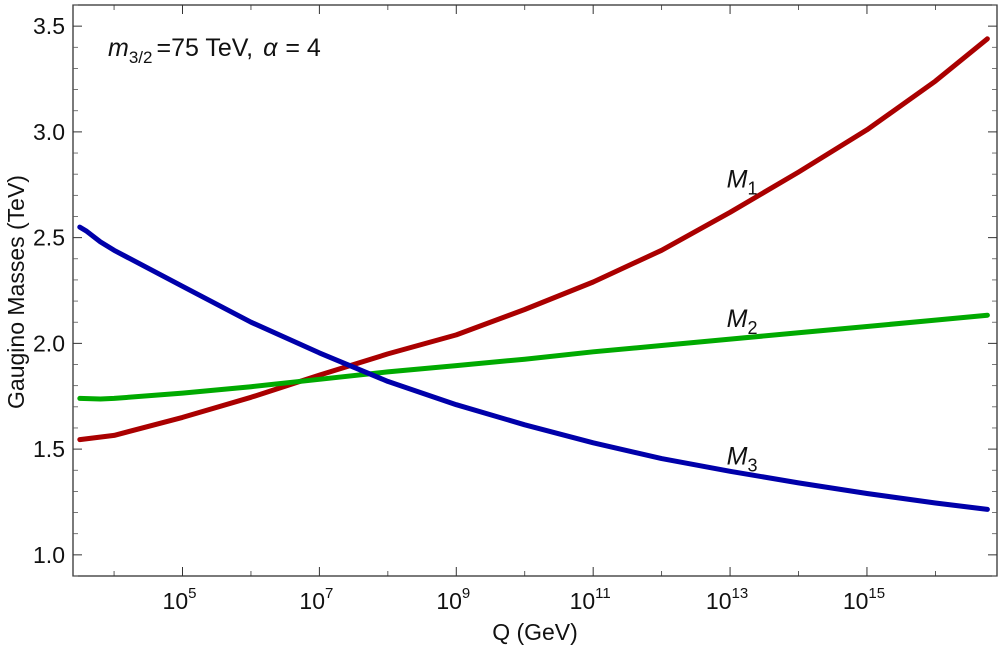 The height and width of the screenshot is (645, 1000). I want to click on y-tick-label: 2.5, so click(49, 238).